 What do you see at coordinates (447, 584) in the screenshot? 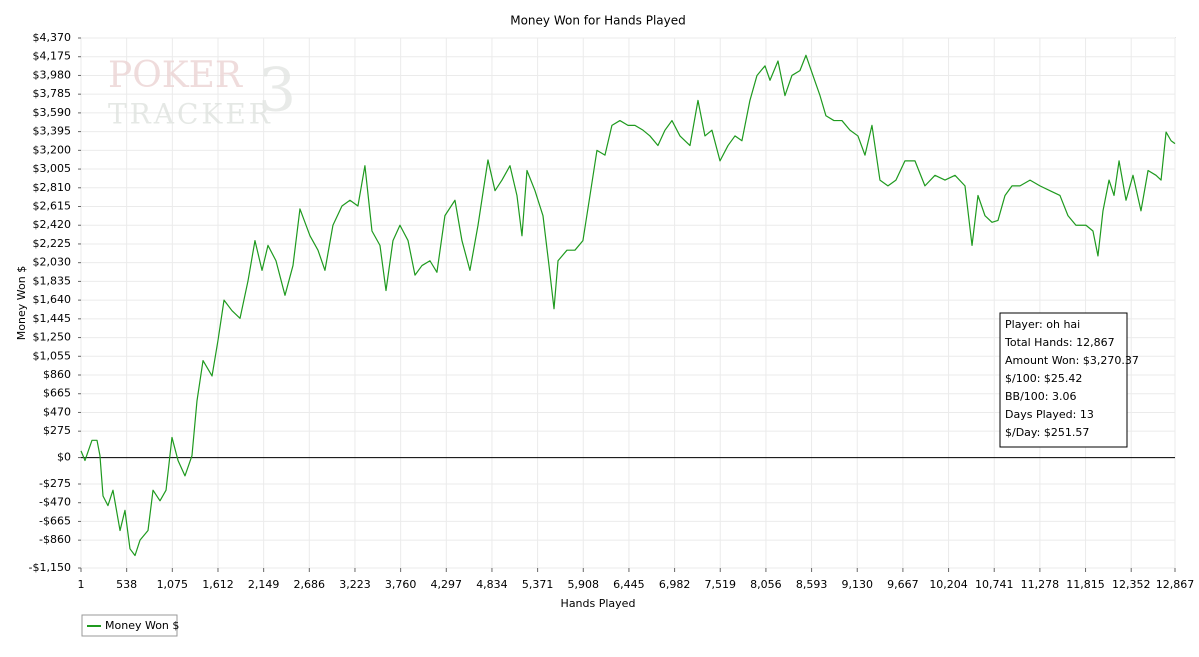
I see `x-tick-label: 4,297` at bounding box center [447, 584].